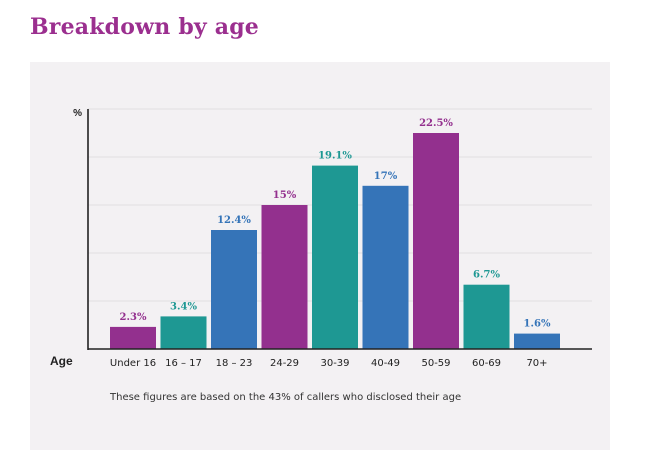  I want to click on x-tick-label: 40-49, so click(385, 363).